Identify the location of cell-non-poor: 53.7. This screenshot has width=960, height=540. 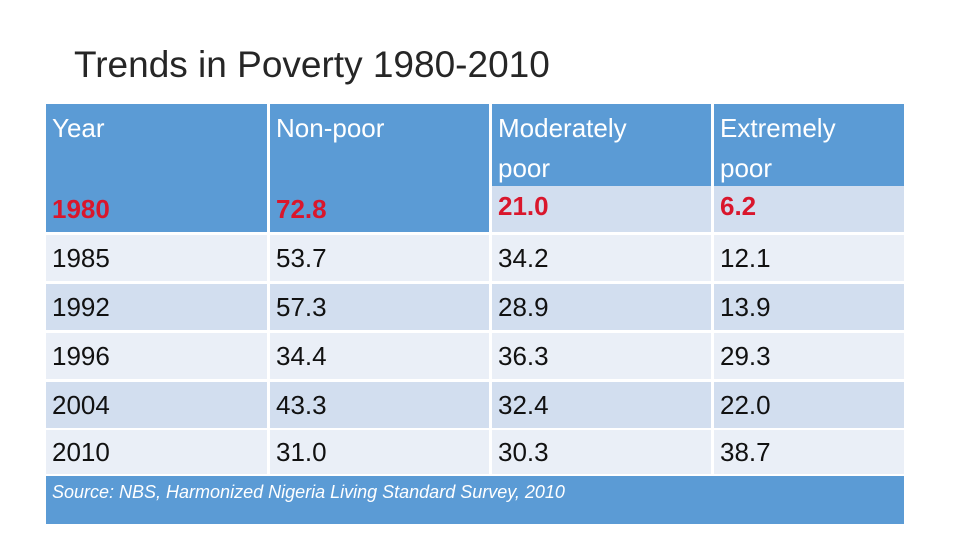
(379, 258).